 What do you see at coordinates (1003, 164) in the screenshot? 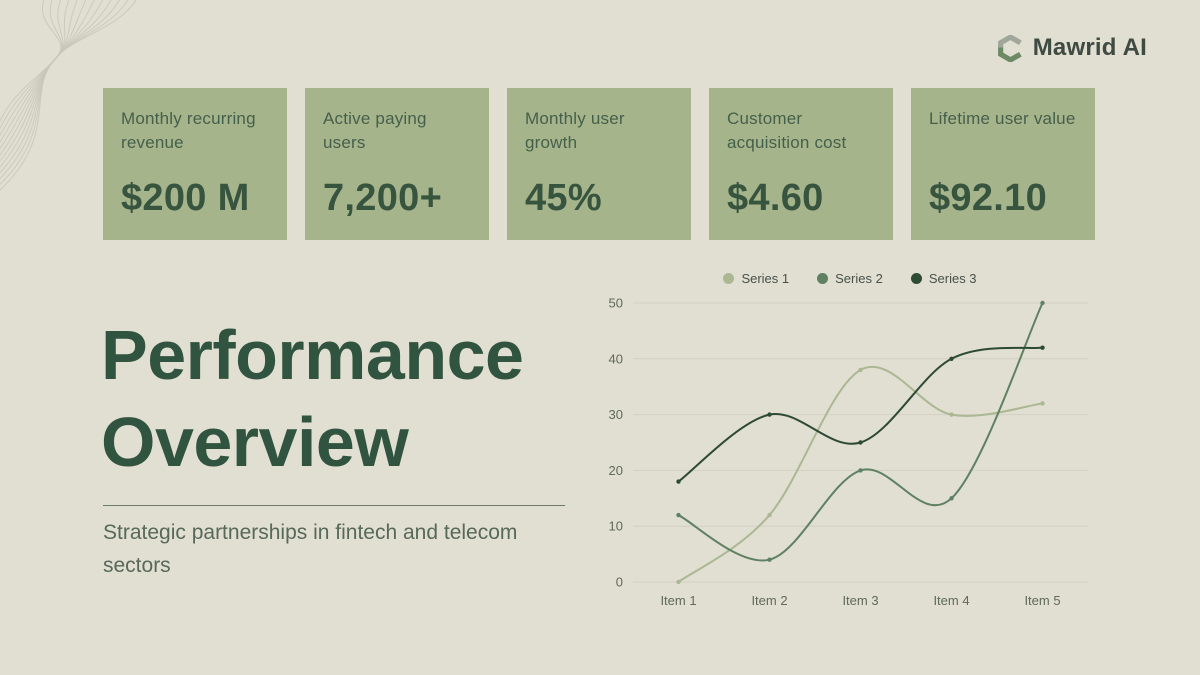
I see `kpi-card-ltv: Lifetime user value $92.10` at bounding box center [1003, 164].